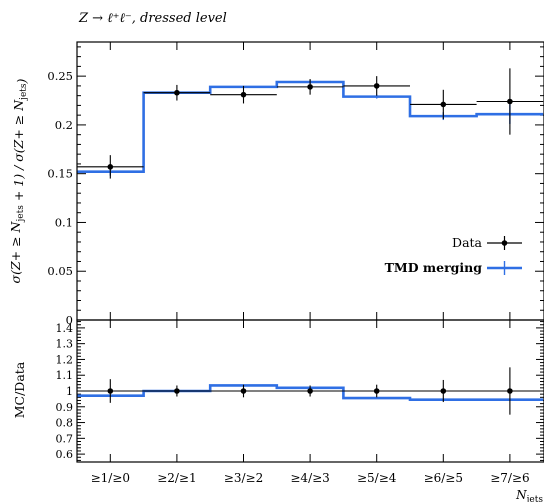 This screenshot has width=544, height=502. I want to click on main-y-tick-label: 0.05, so click(60, 271).